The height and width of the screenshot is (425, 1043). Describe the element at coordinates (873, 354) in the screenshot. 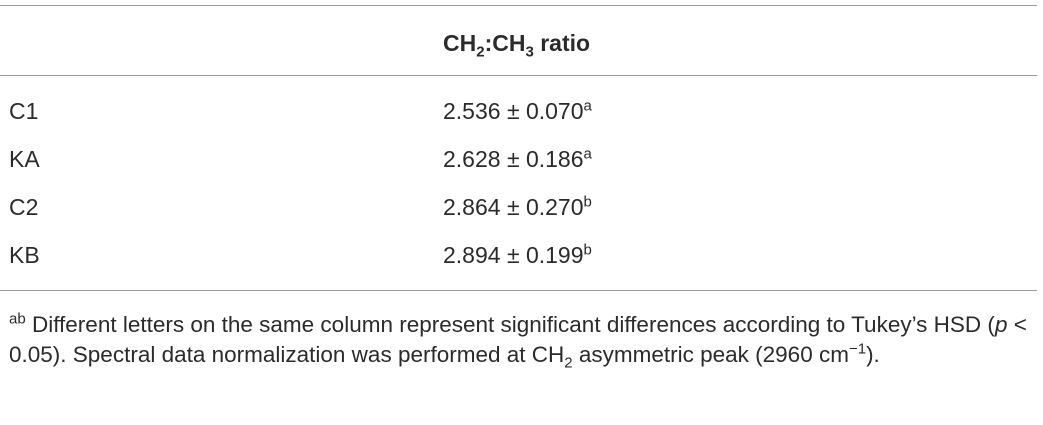

I see `footnote-text: ).` at that location.